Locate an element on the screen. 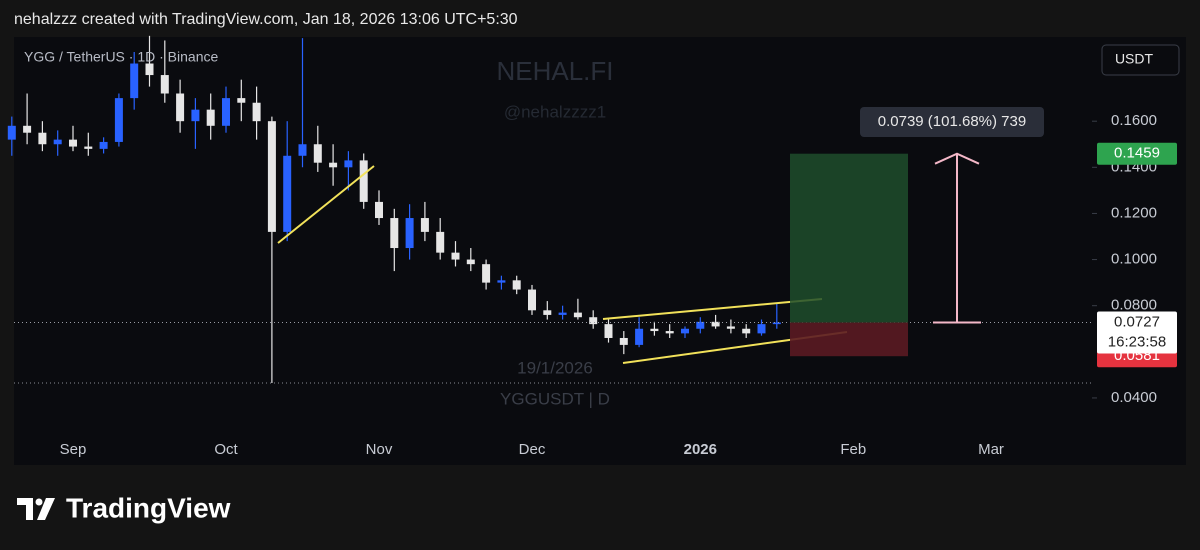 This screenshot has width=1200, height=550. y-tick-label: 0.0400 is located at coordinates (1134, 397).